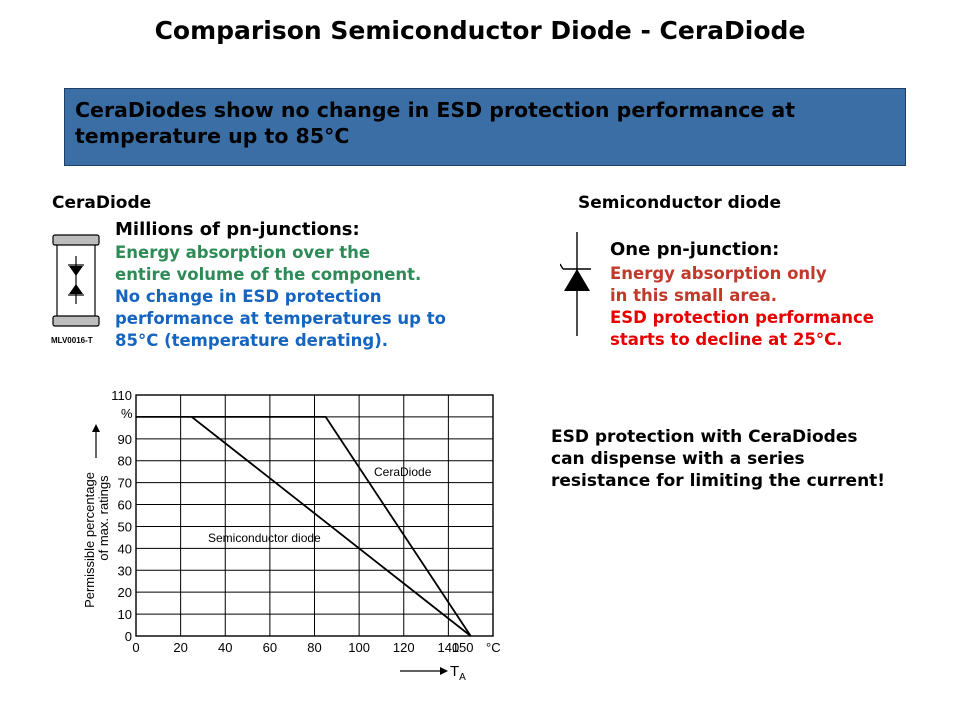 The width and height of the screenshot is (960, 720). I want to click on y-tick-label: 40, so click(125, 548).